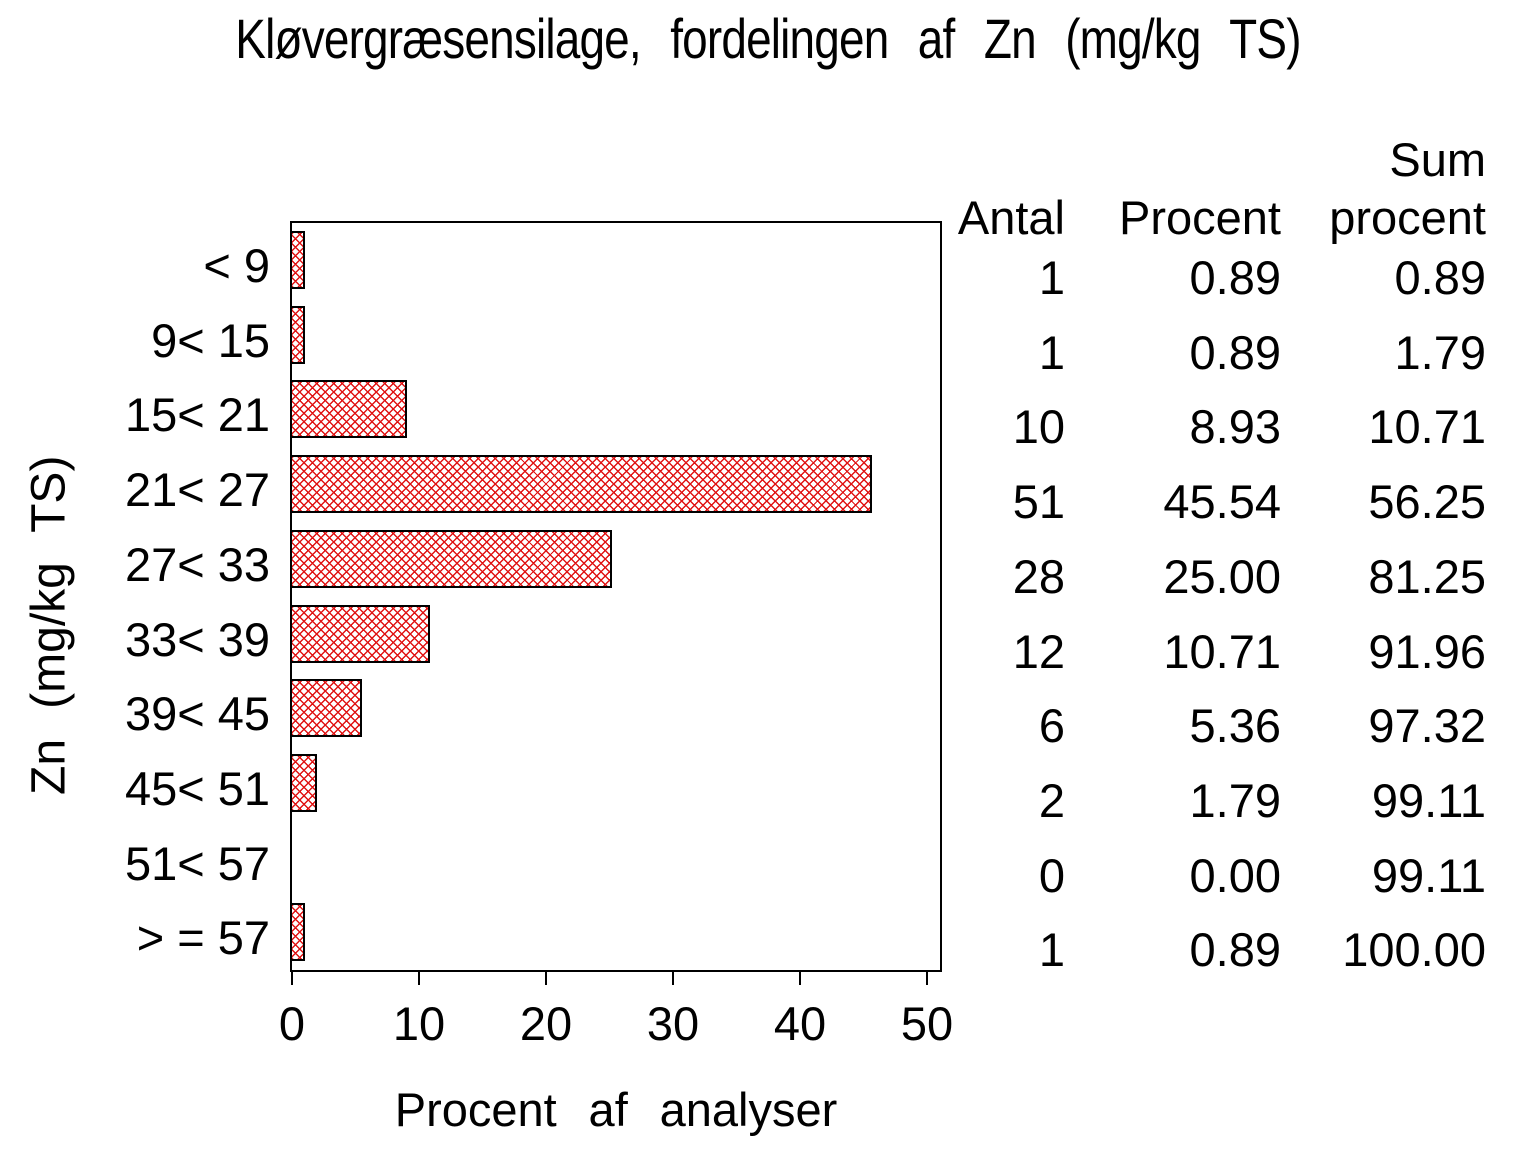 The image size is (1536, 1152). Describe the element at coordinates (743, 353) in the screenshot. I see `table-row: 1 0.89 1.79` at that location.